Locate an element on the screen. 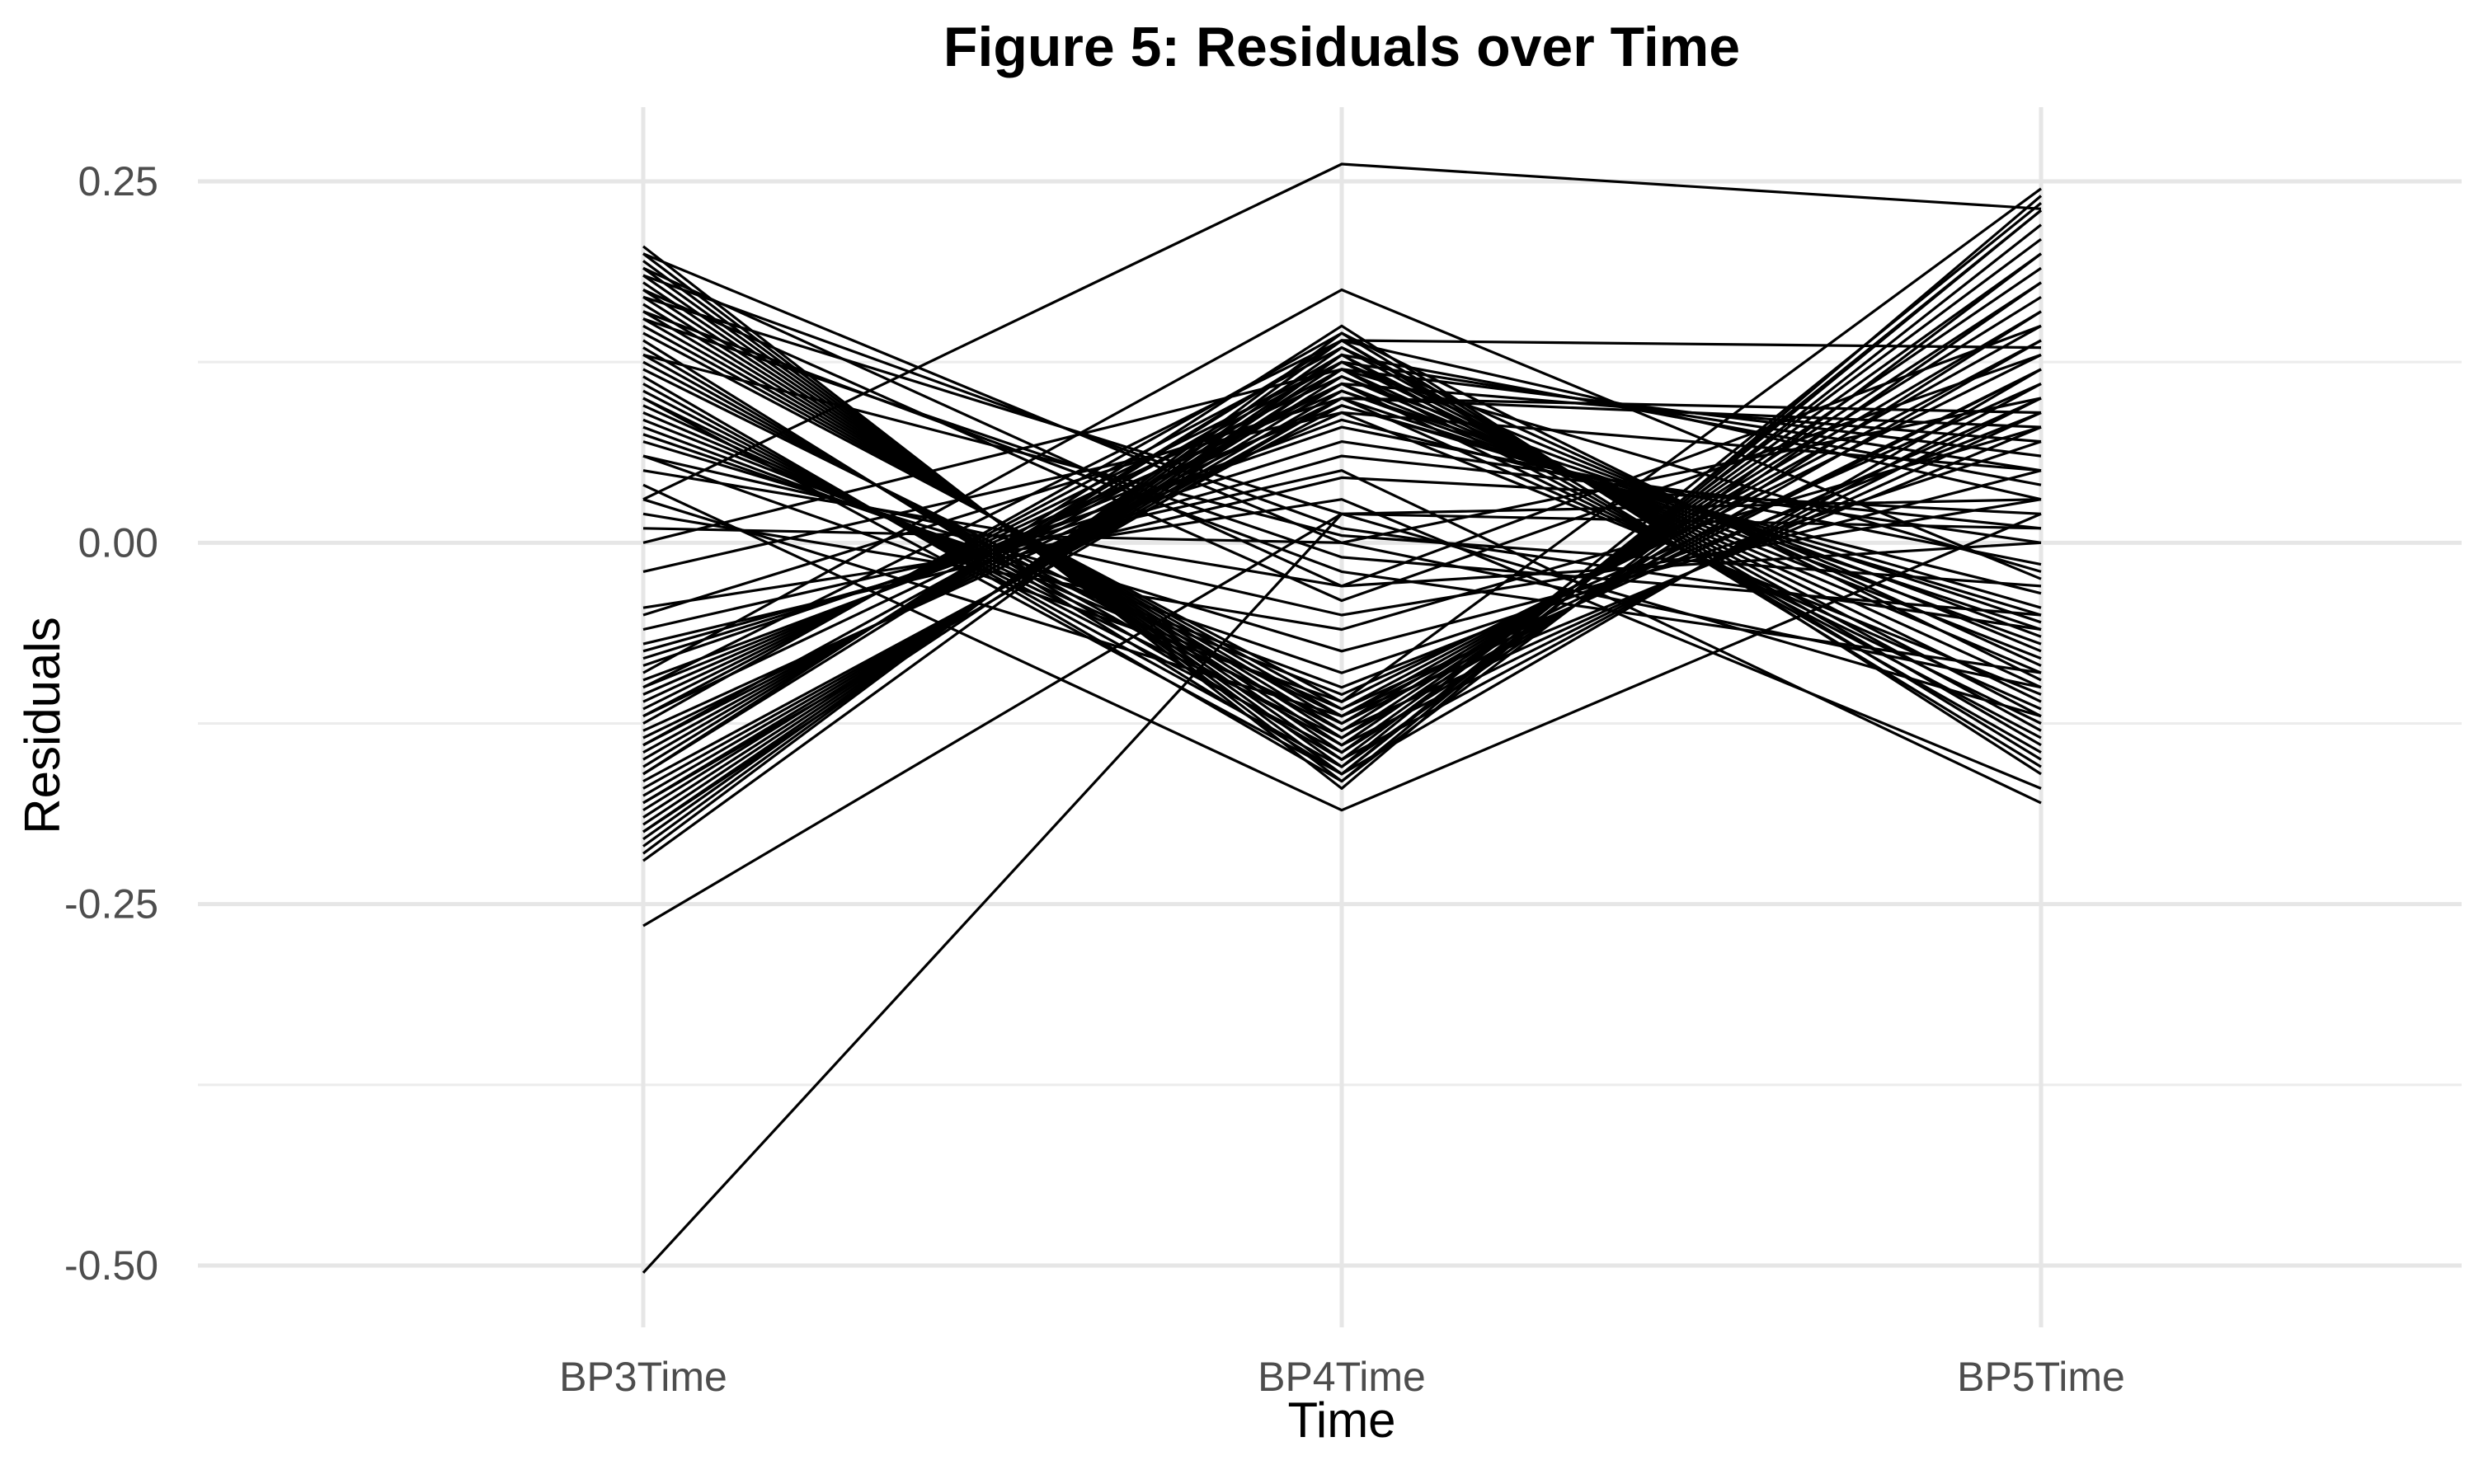  y-axis-title: Residuals is located at coordinates (42, 725).